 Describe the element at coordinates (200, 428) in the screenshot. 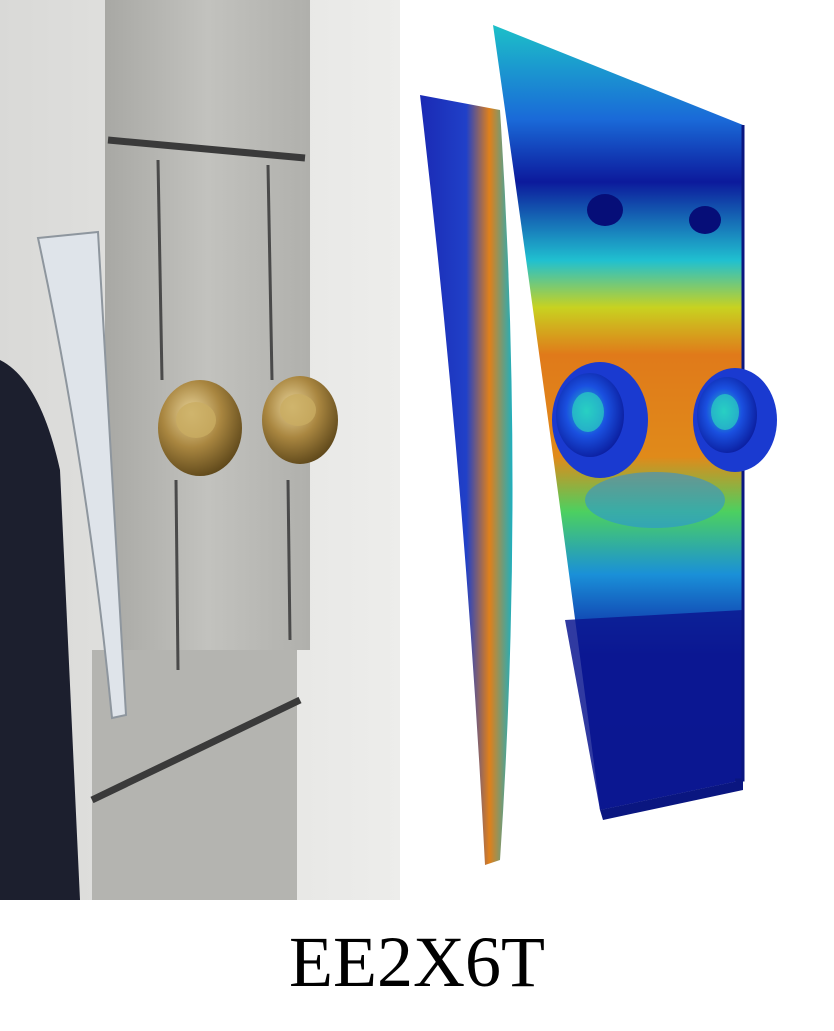

I see `bolt-left` at that location.